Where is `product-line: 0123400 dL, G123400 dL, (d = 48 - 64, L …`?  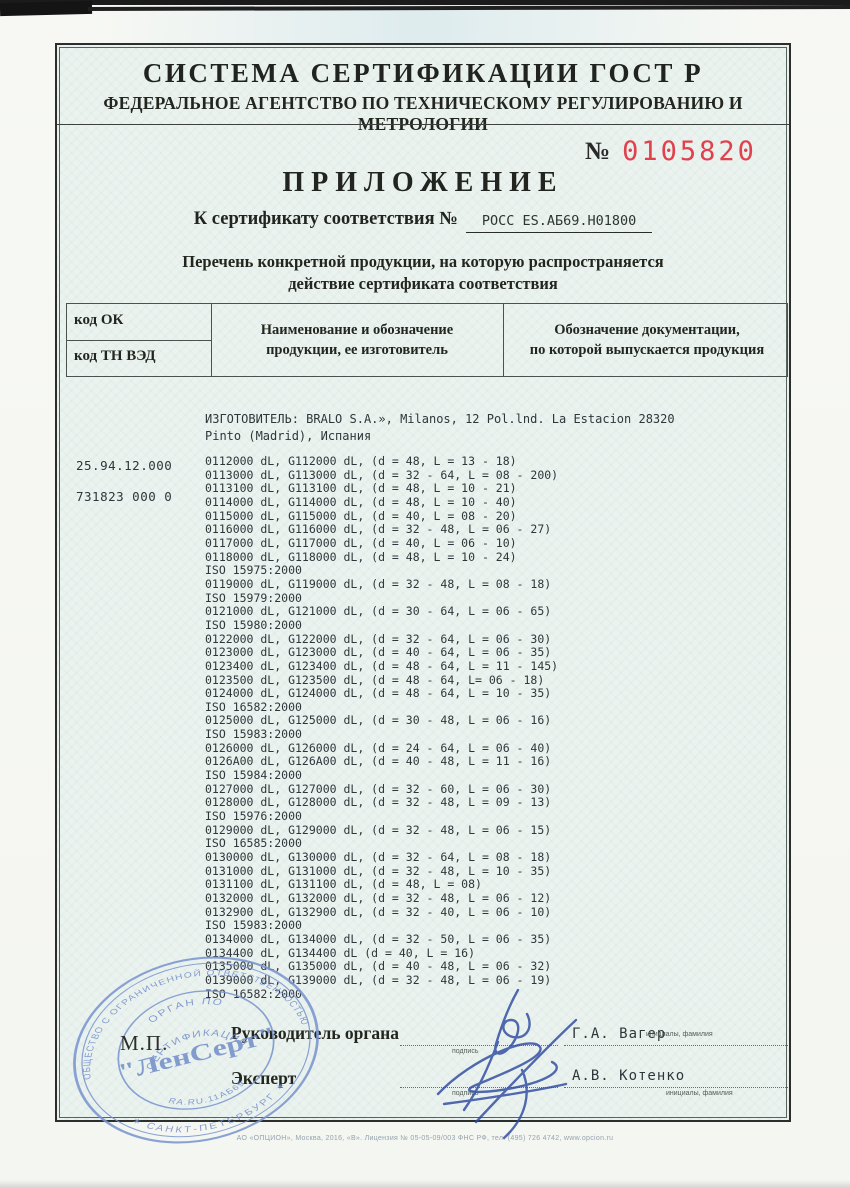
product-line: 0123400 dL, G123400 dL, (d = 48 - 64, L … is located at coordinates (382, 665).